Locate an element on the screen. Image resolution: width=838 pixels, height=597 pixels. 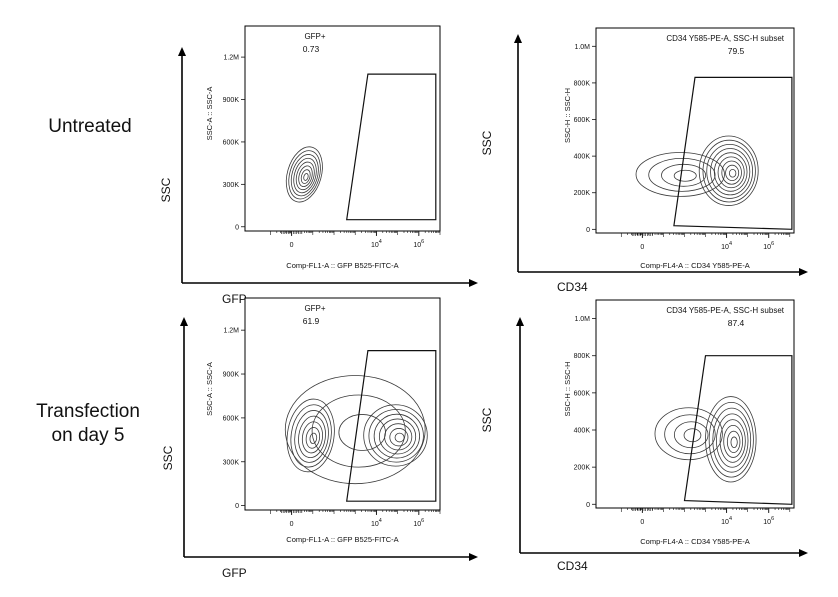
y-tick-label: 800K is located at coordinates (582, 356).